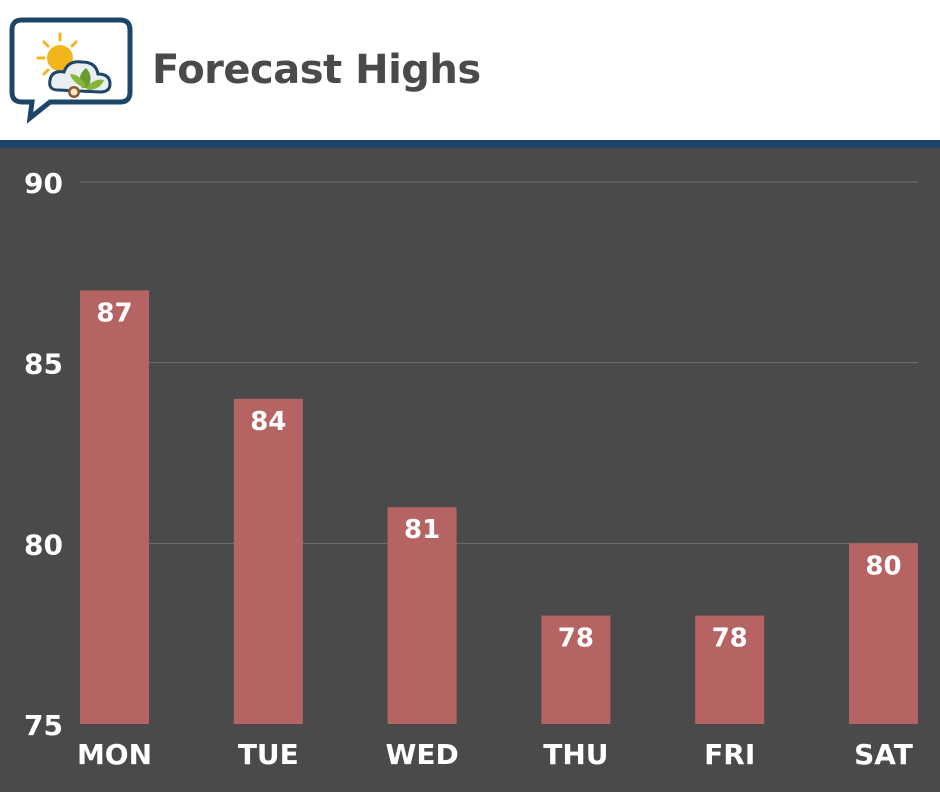  Describe the element at coordinates (268, 754) in the screenshot. I see `x-tick-label: TUE` at that location.